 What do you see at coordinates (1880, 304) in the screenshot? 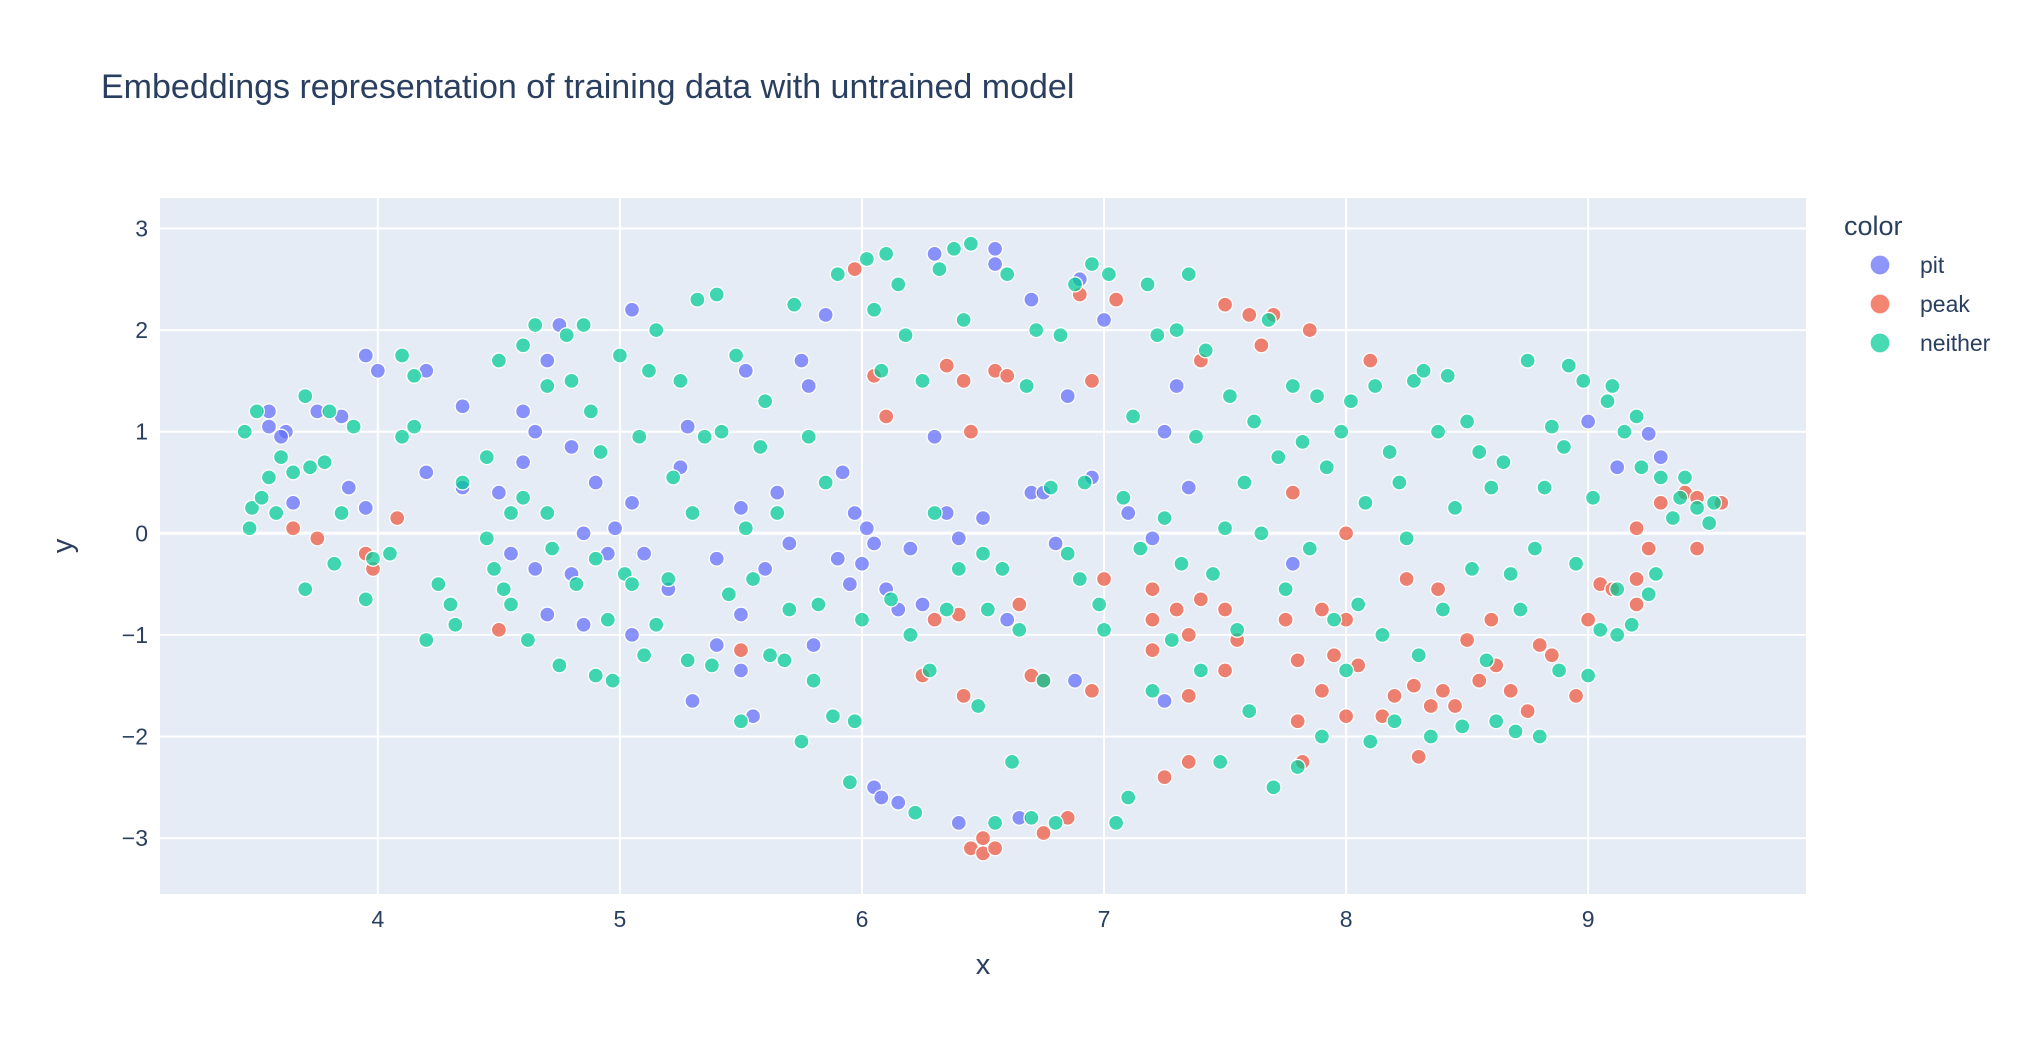
I see `legend-marker-peak` at bounding box center [1880, 304].